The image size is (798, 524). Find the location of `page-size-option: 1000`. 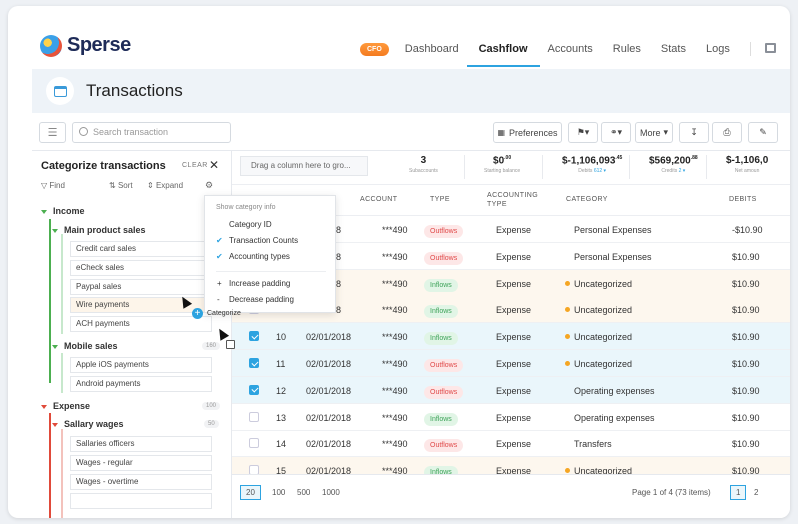

page-size-option: 1000 is located at coordinates (331, 492).